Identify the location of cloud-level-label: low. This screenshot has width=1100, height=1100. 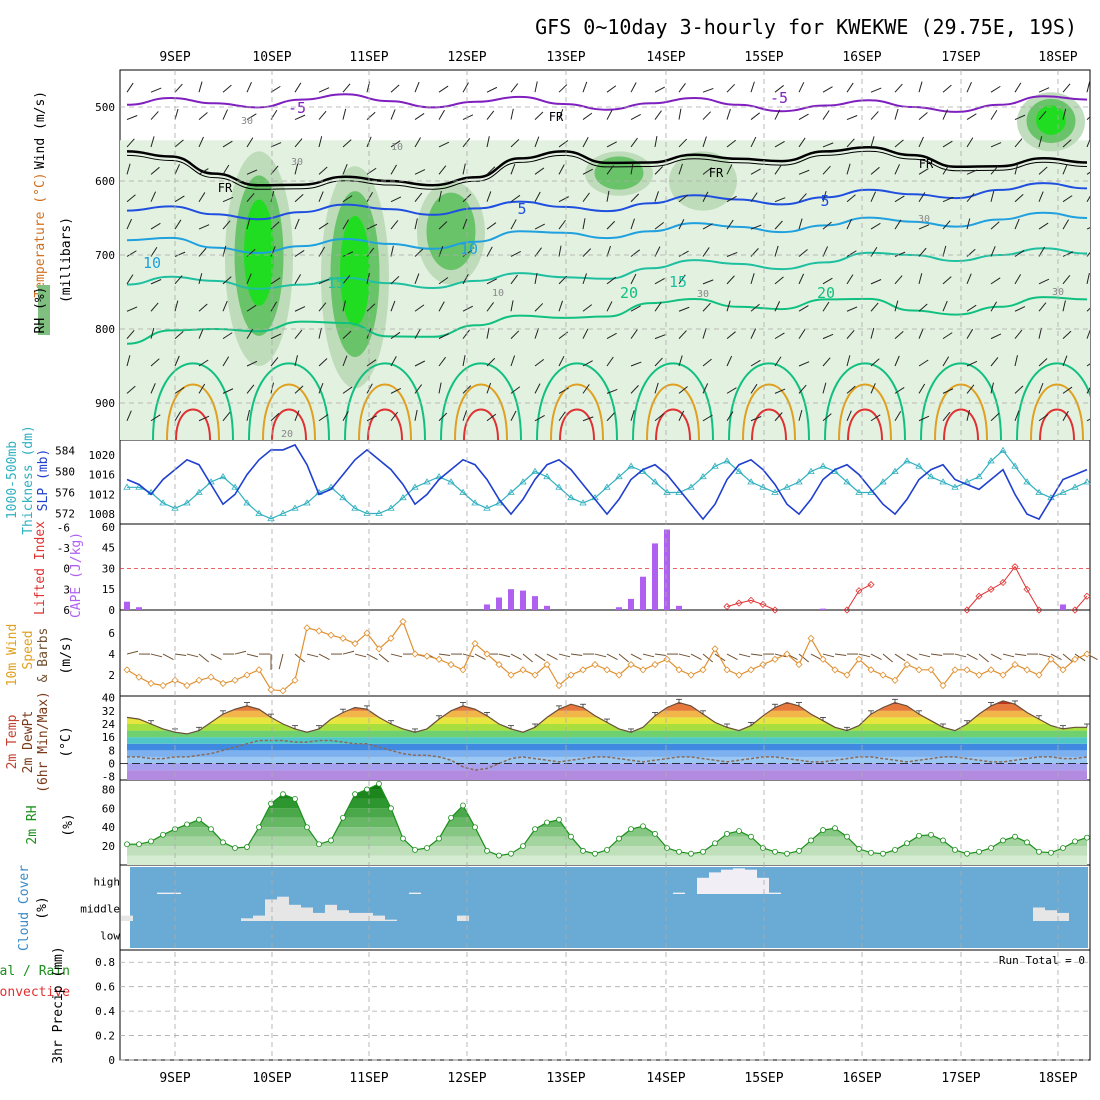
(110, 936).